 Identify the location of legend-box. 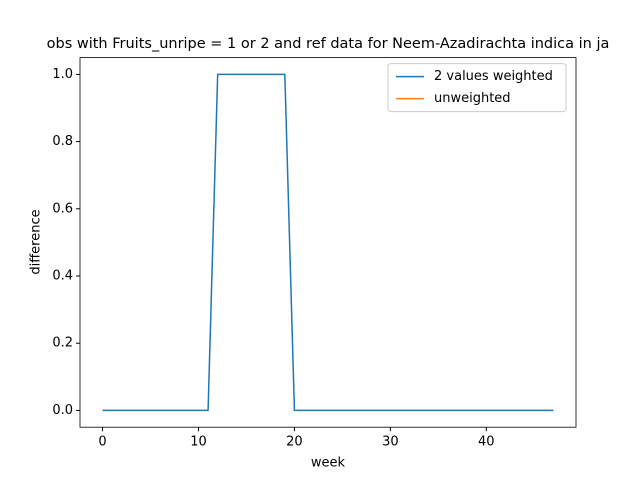
(477, 88).